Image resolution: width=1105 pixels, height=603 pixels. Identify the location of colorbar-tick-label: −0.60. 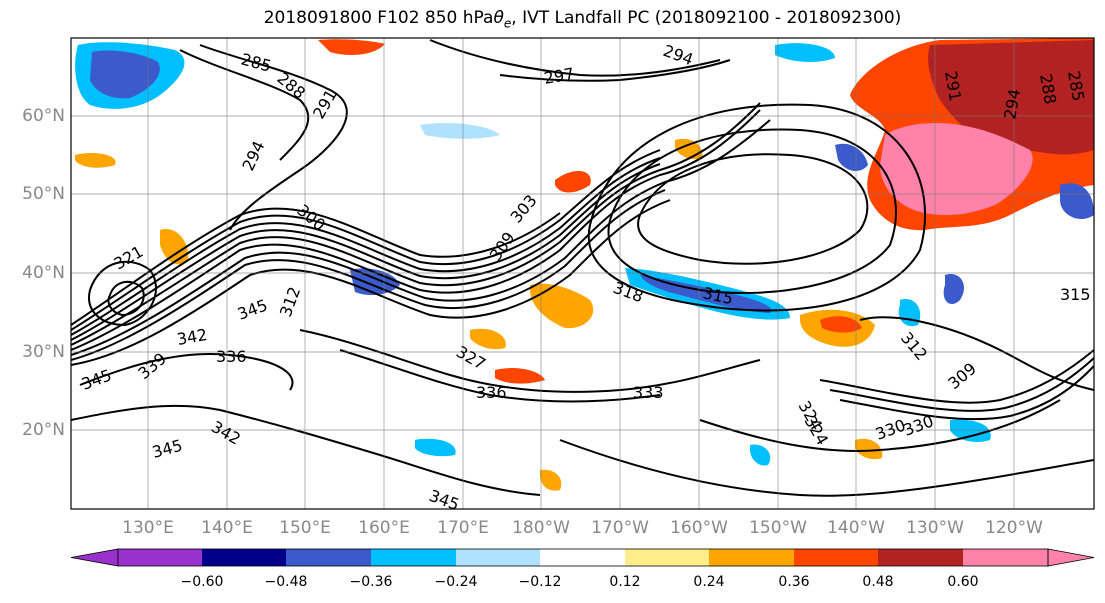
(202, 582).